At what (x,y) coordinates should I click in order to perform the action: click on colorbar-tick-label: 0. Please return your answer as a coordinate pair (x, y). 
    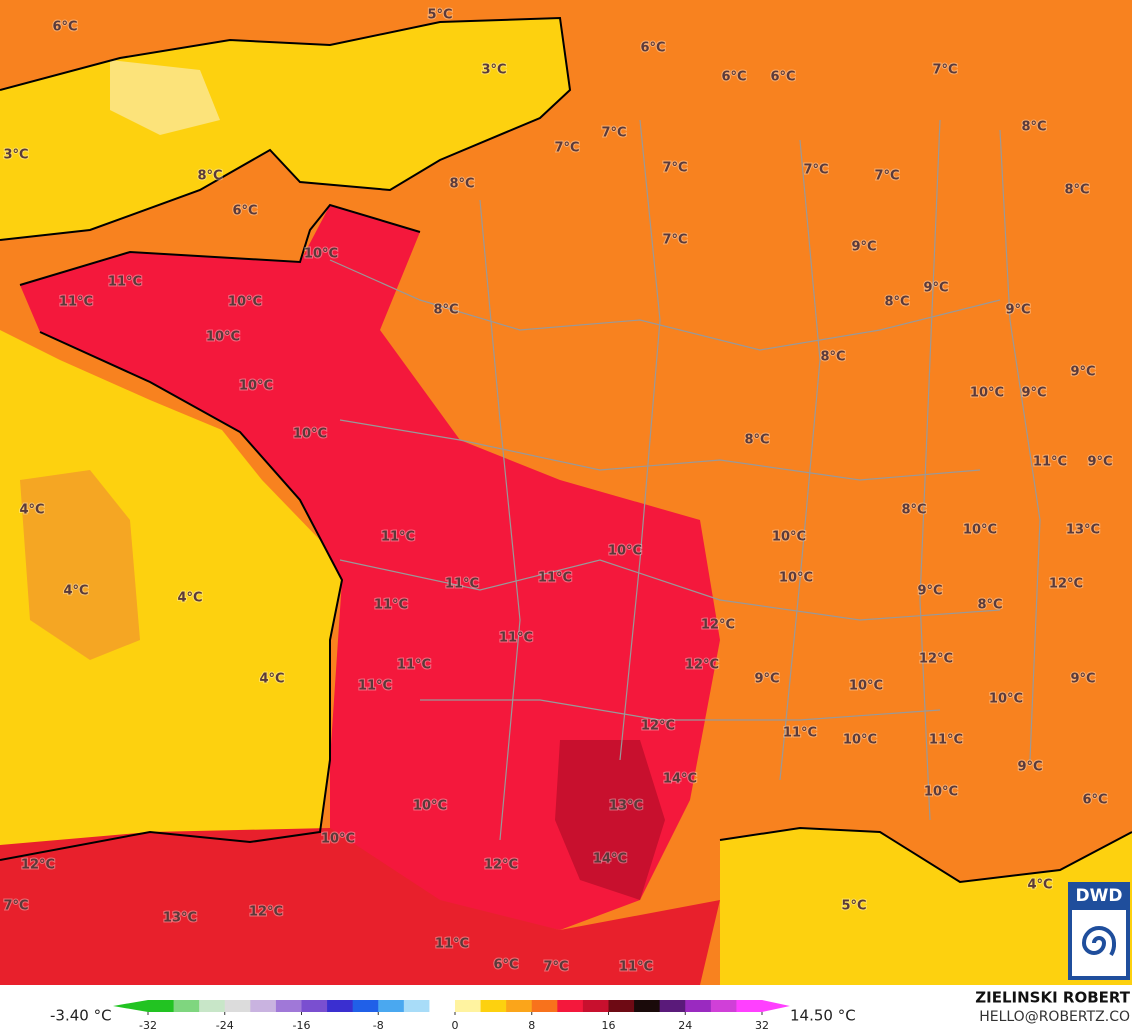
    Looking at the image, I should click on (455, 1025).